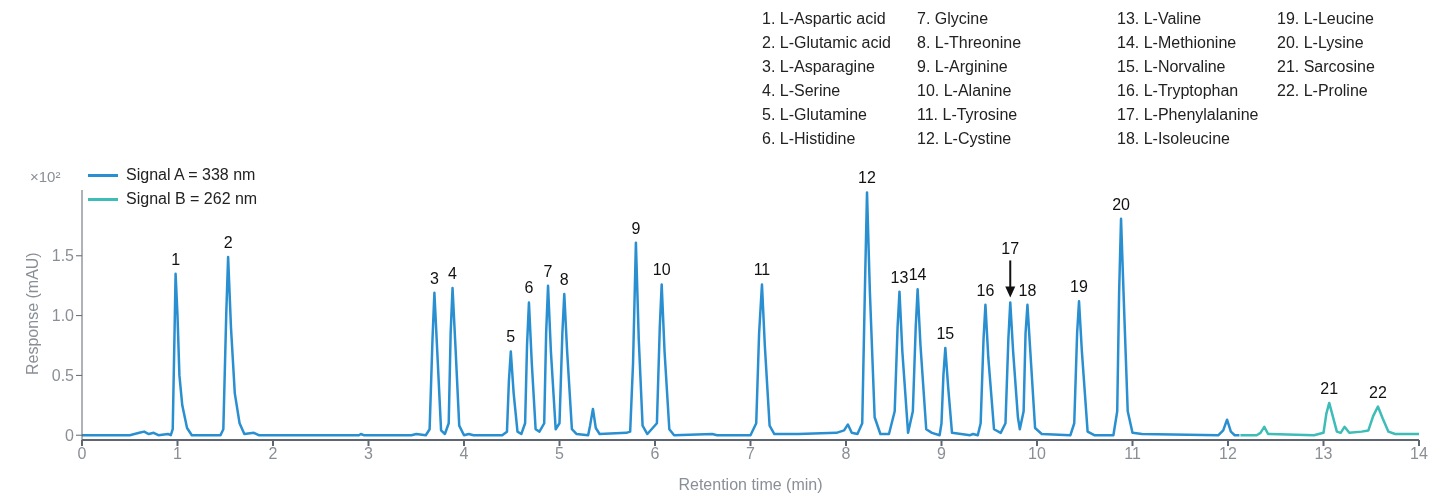 The width and height of the screenshot is (1441, 502). What do you see at coordinates (953, 19) in the screenshot?
I see `text: 7. Glycine` at bounding box center [953, 19].